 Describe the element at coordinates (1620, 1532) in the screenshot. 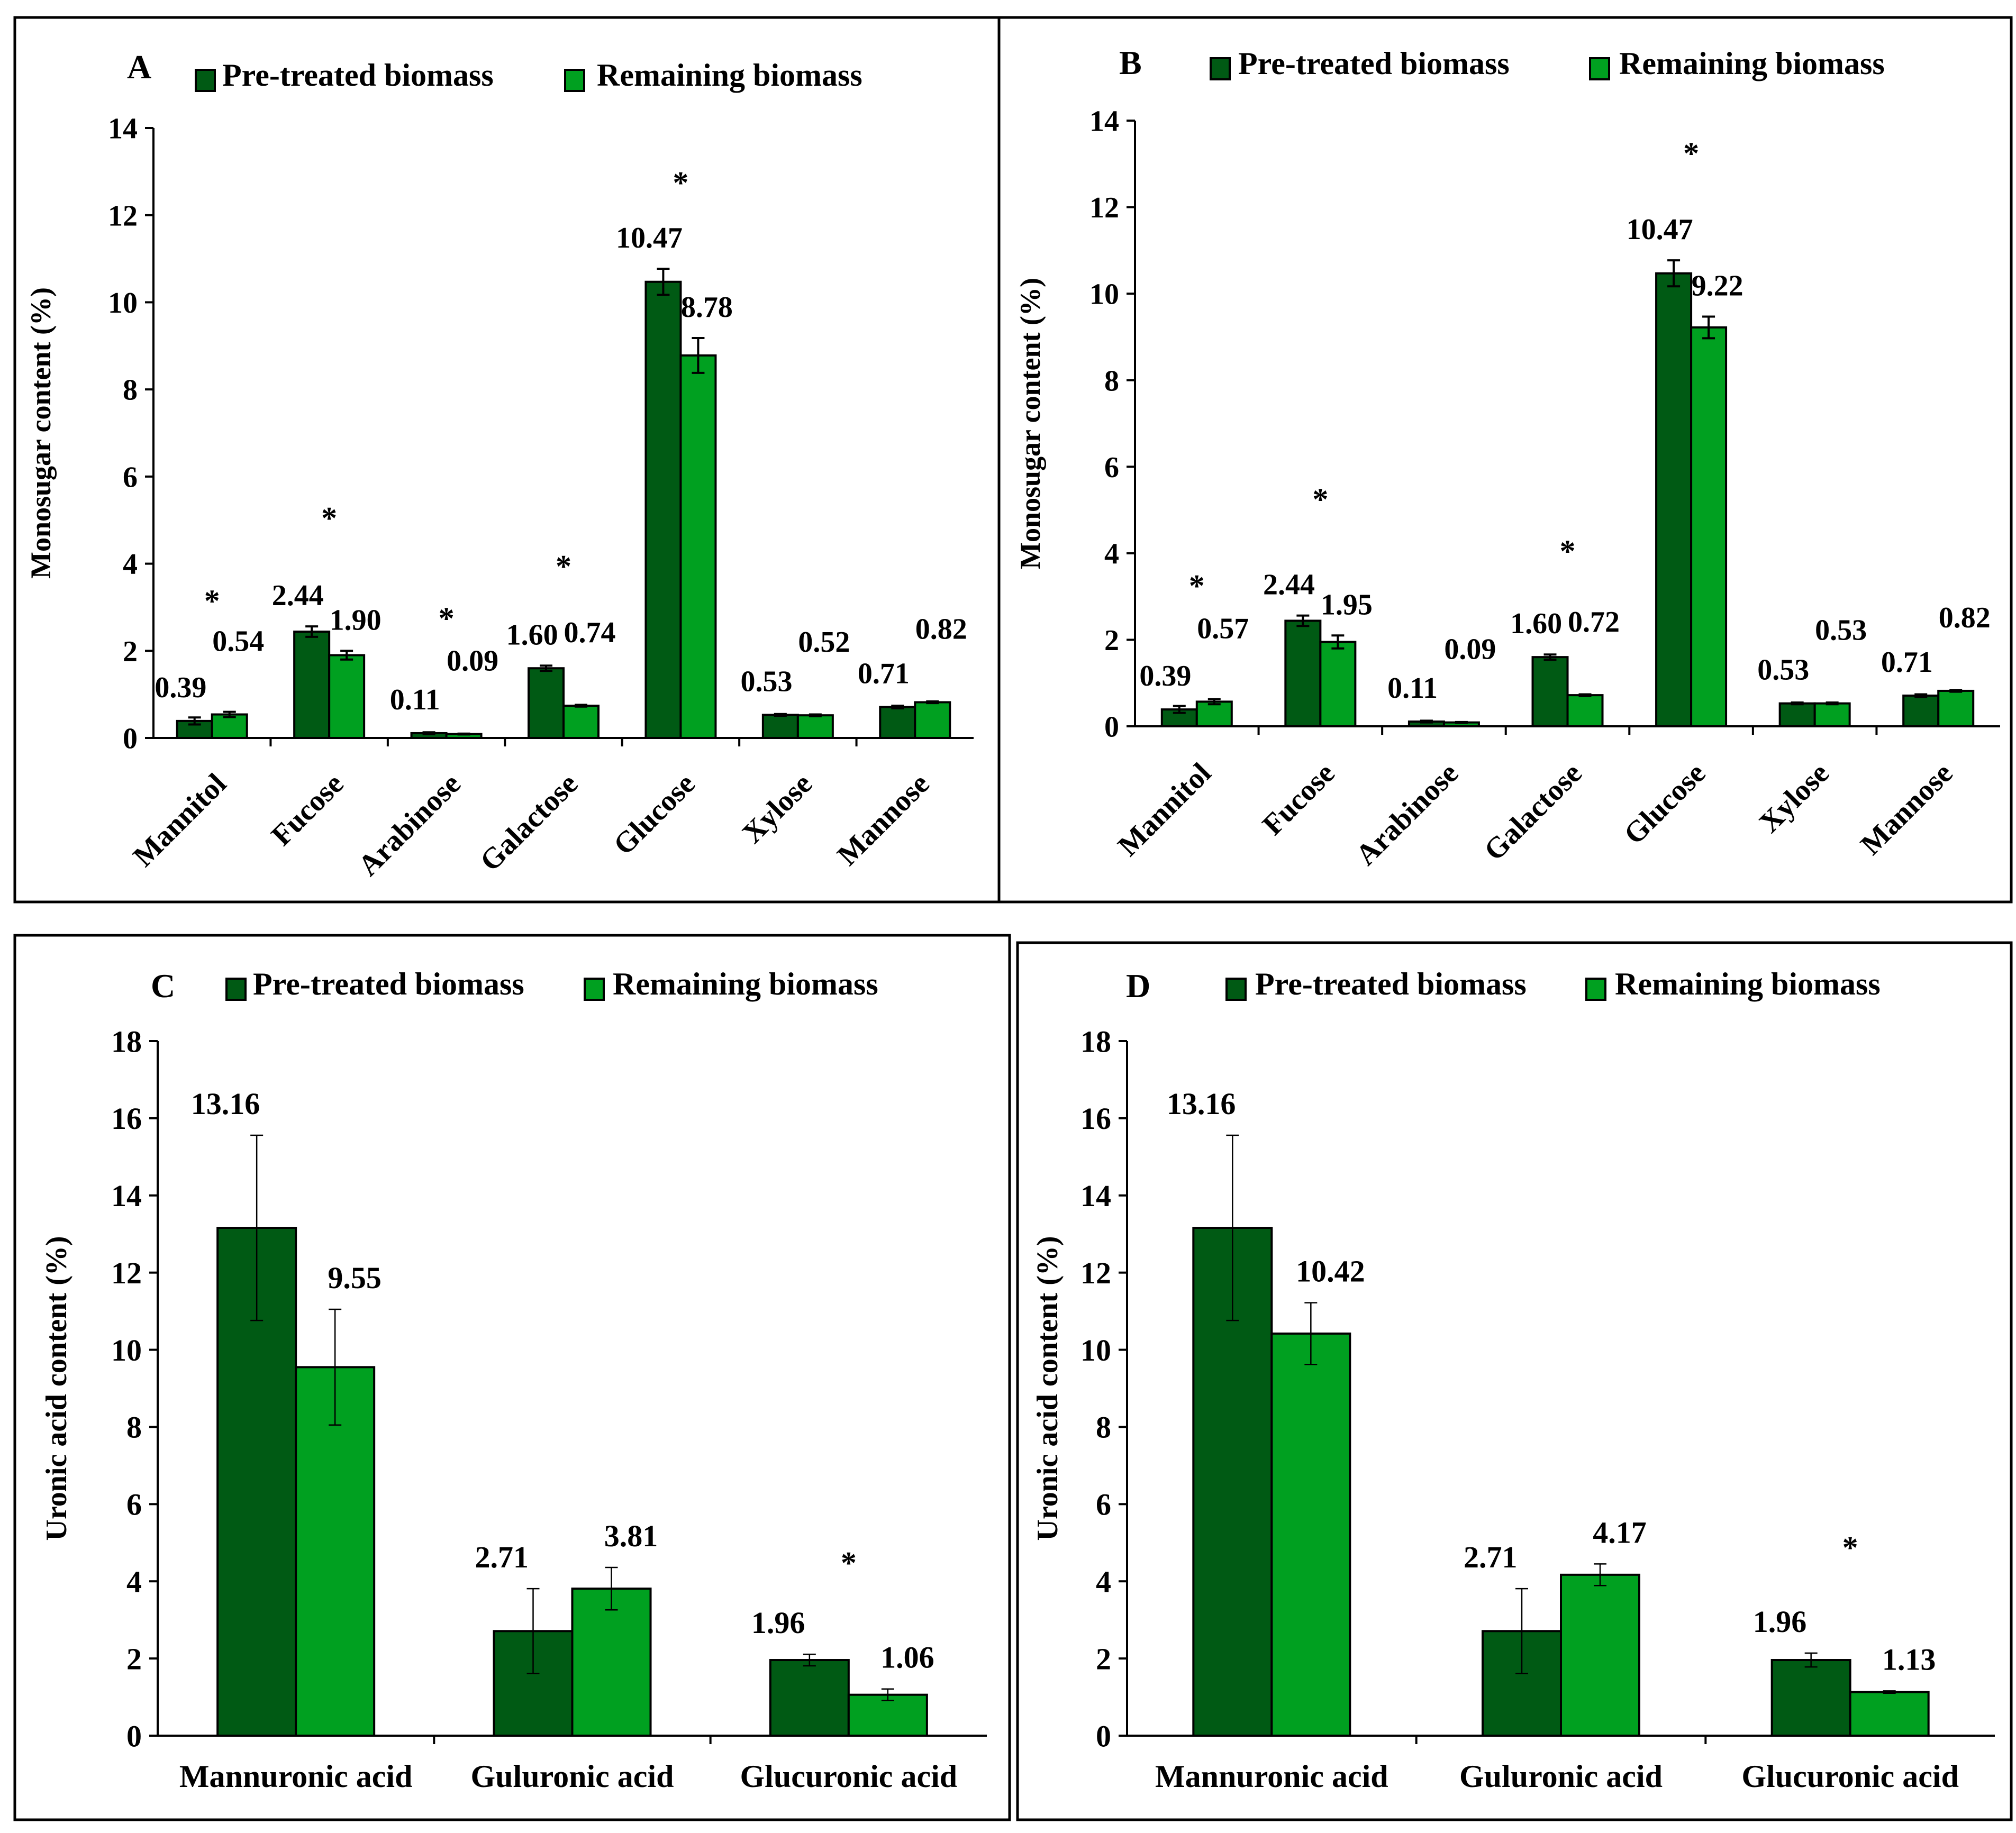

I see `data-label: 4.17` at that location.